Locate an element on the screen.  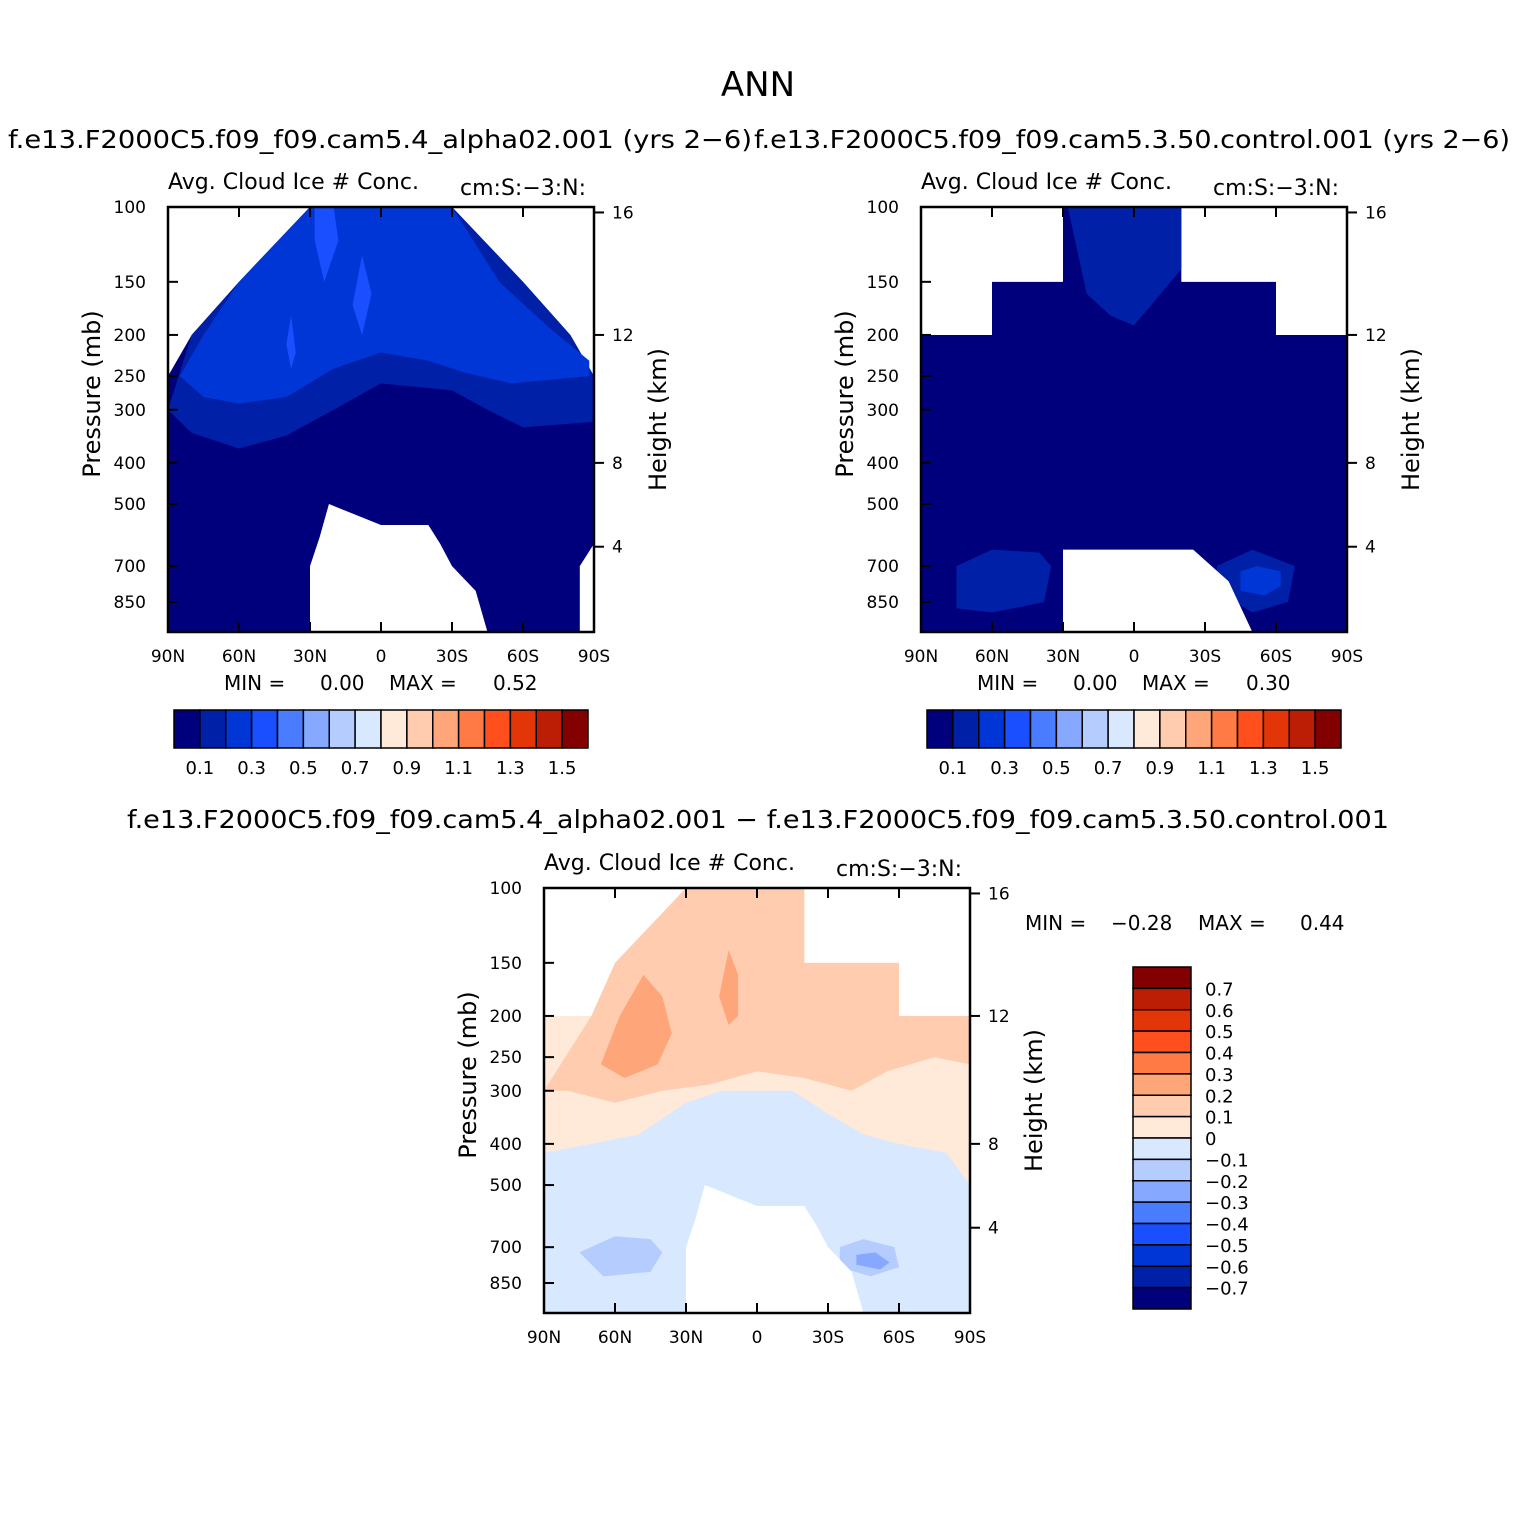
y-tick-label: 500 is located at coordinates (883, 505).